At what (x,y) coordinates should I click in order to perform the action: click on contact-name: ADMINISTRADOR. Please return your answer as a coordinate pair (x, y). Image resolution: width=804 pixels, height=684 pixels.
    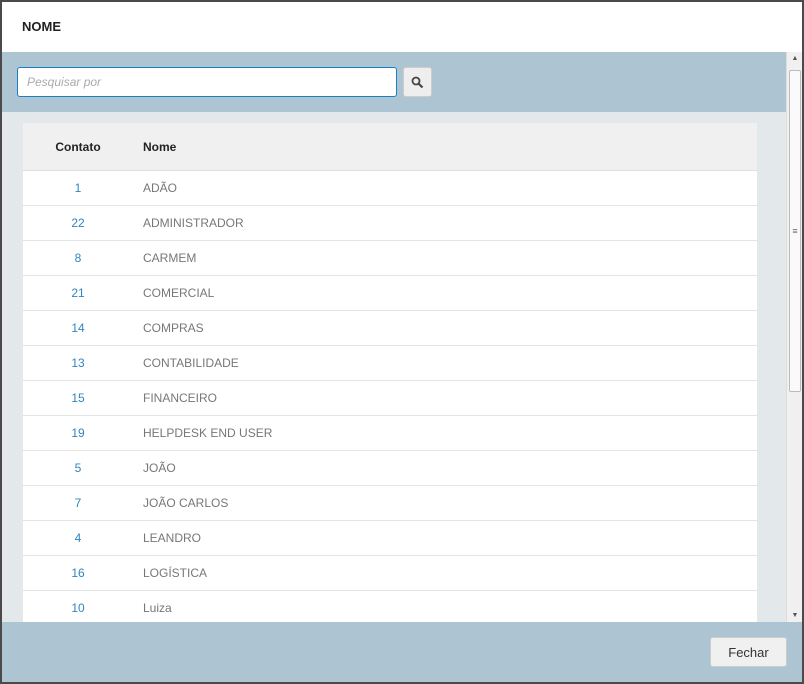
    Looking at the image, I should click on (193, 223).